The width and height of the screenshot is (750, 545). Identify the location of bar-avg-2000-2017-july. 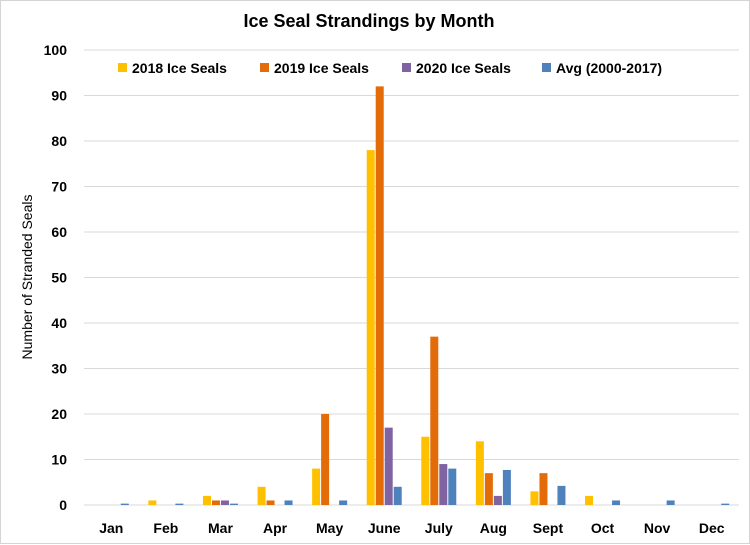
(452, 486).